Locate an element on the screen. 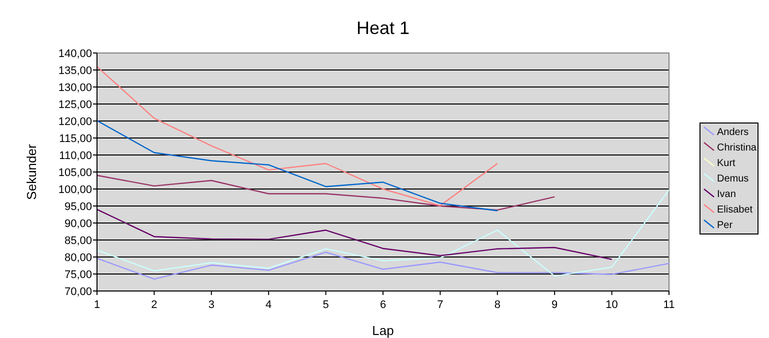 The width and height of the screenshot is (769, 338). y-tick-label: 120,00 is located at coordinates (75, 122).